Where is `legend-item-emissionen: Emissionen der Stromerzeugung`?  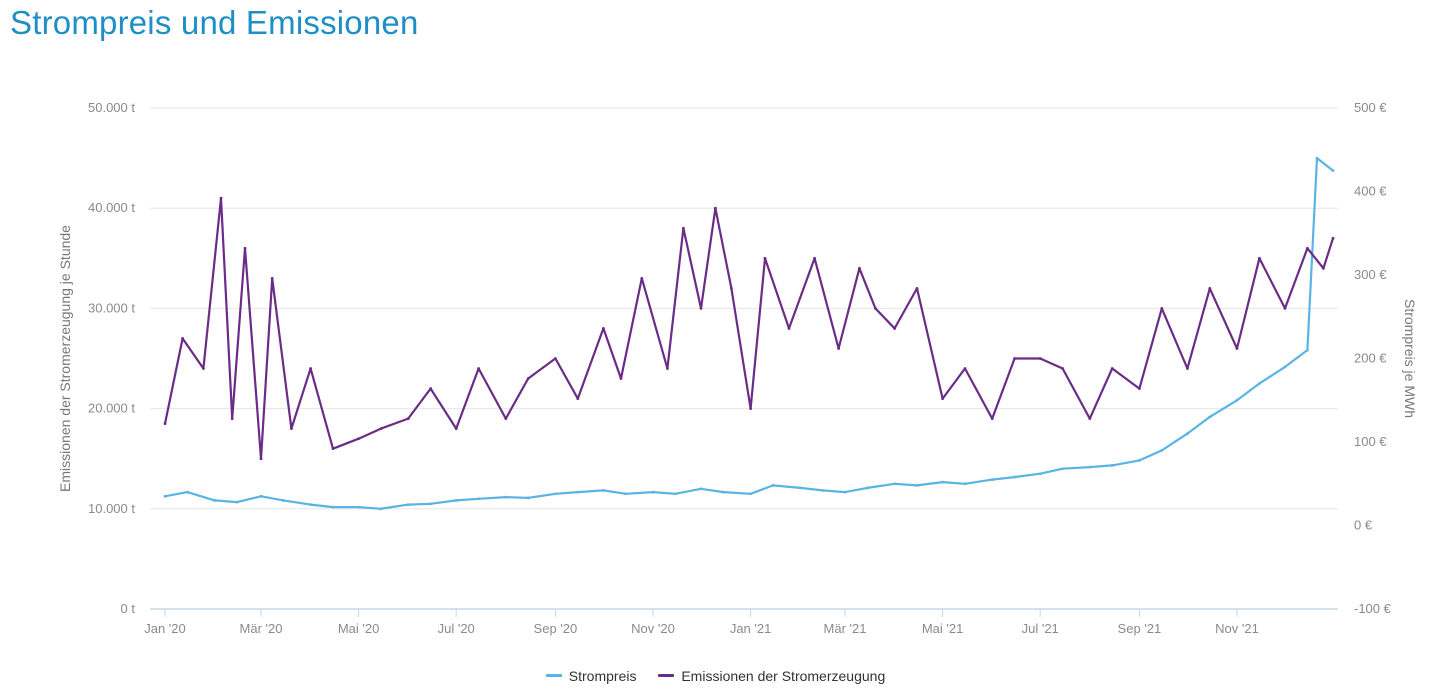
legend-item-emissionen: Emissionen der Stromerzeugung is located at coordinates (771, 676).